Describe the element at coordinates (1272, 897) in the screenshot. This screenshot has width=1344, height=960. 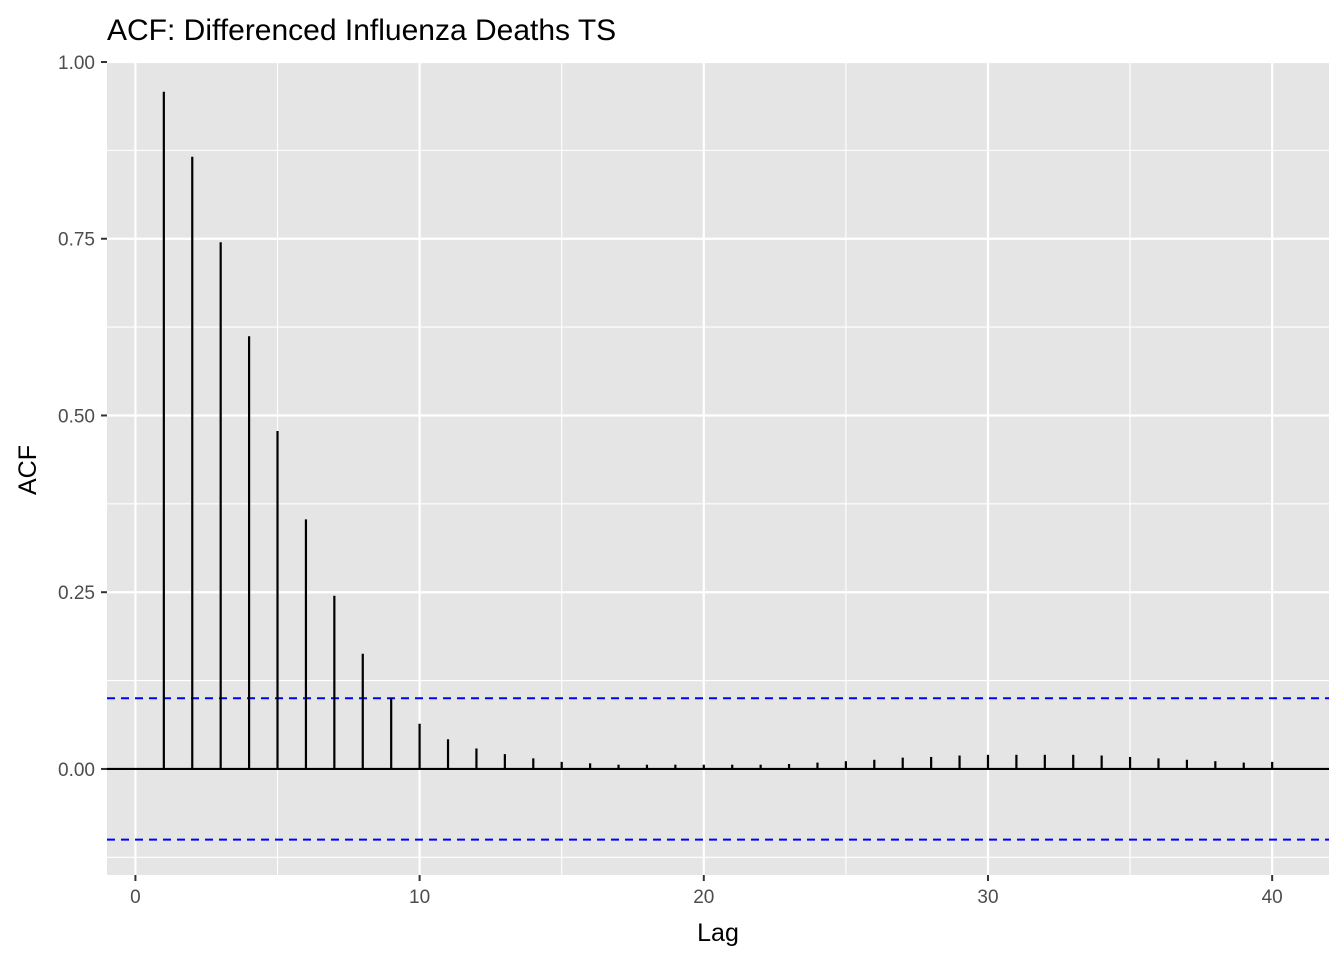
I see `x-tick-label: 40` at that location.